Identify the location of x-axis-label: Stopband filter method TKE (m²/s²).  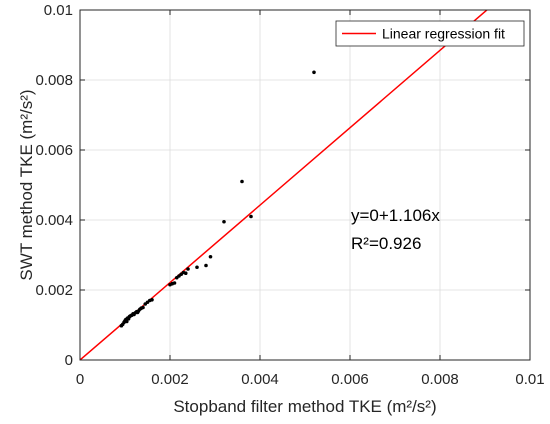
(304, 406).